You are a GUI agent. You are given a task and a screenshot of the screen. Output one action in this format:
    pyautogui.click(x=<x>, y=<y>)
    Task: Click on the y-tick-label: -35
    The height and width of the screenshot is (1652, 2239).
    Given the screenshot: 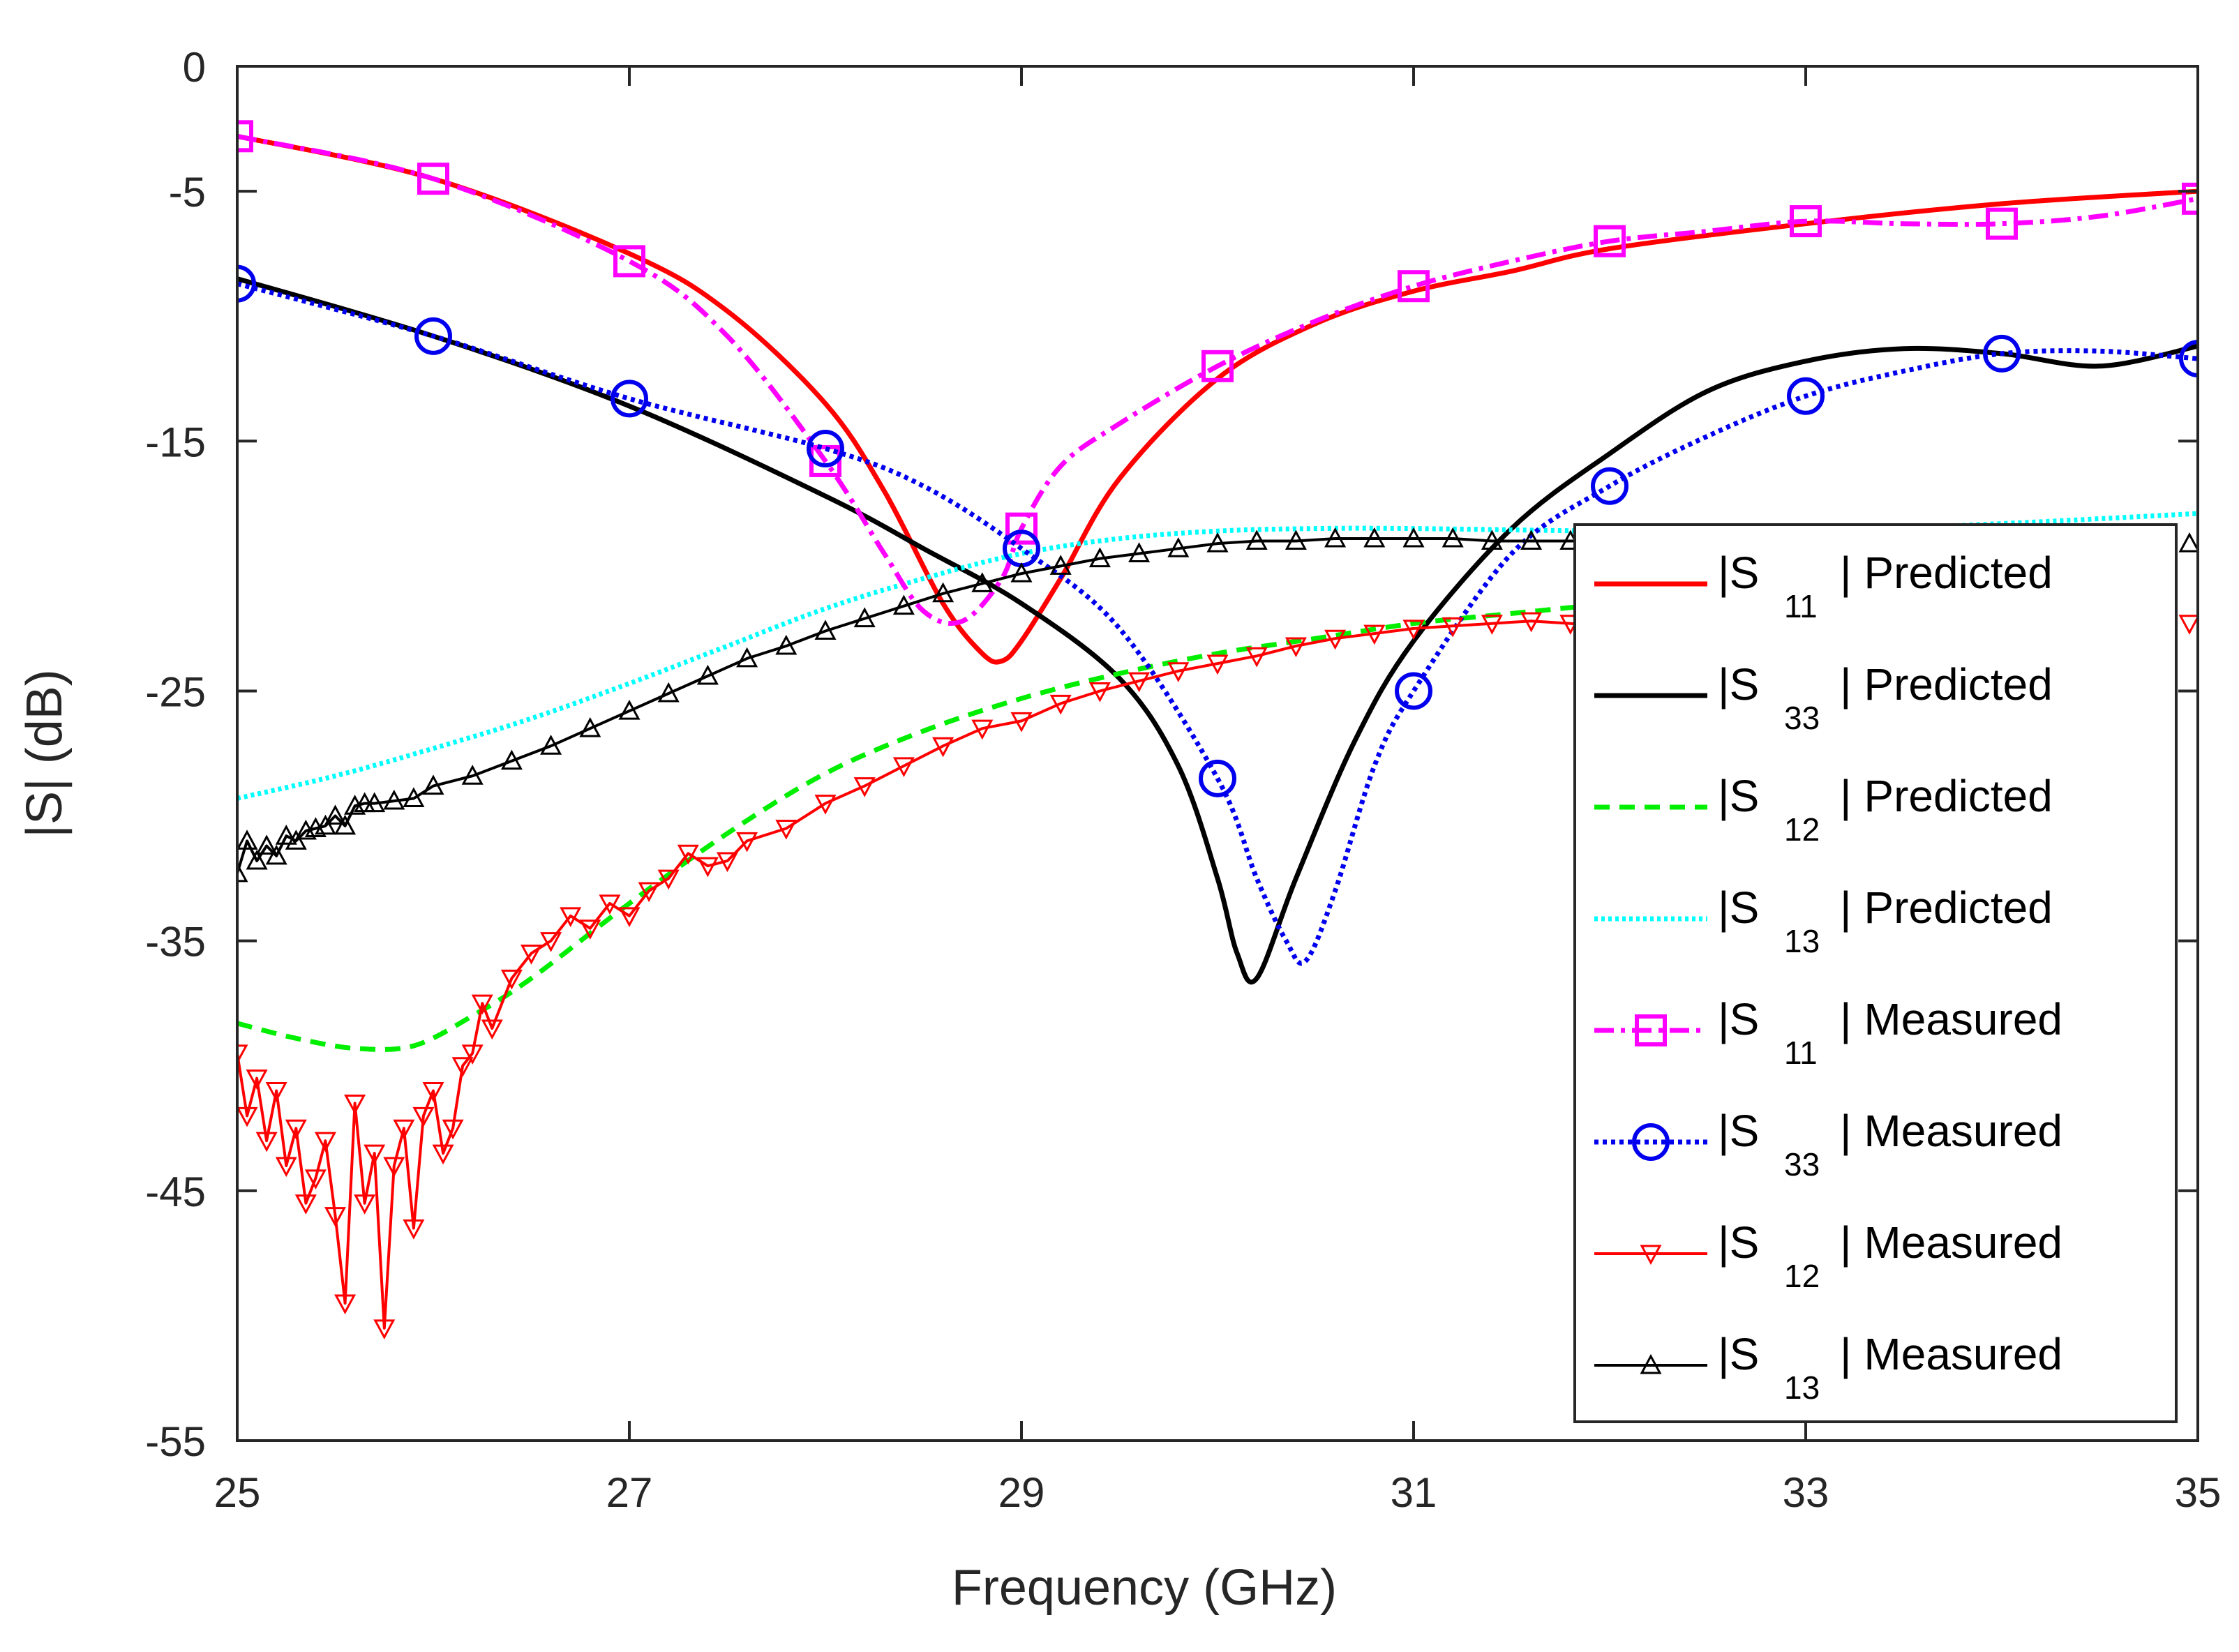 What is the action you would take?
    pyautogui.click(x=176, y=942)
    